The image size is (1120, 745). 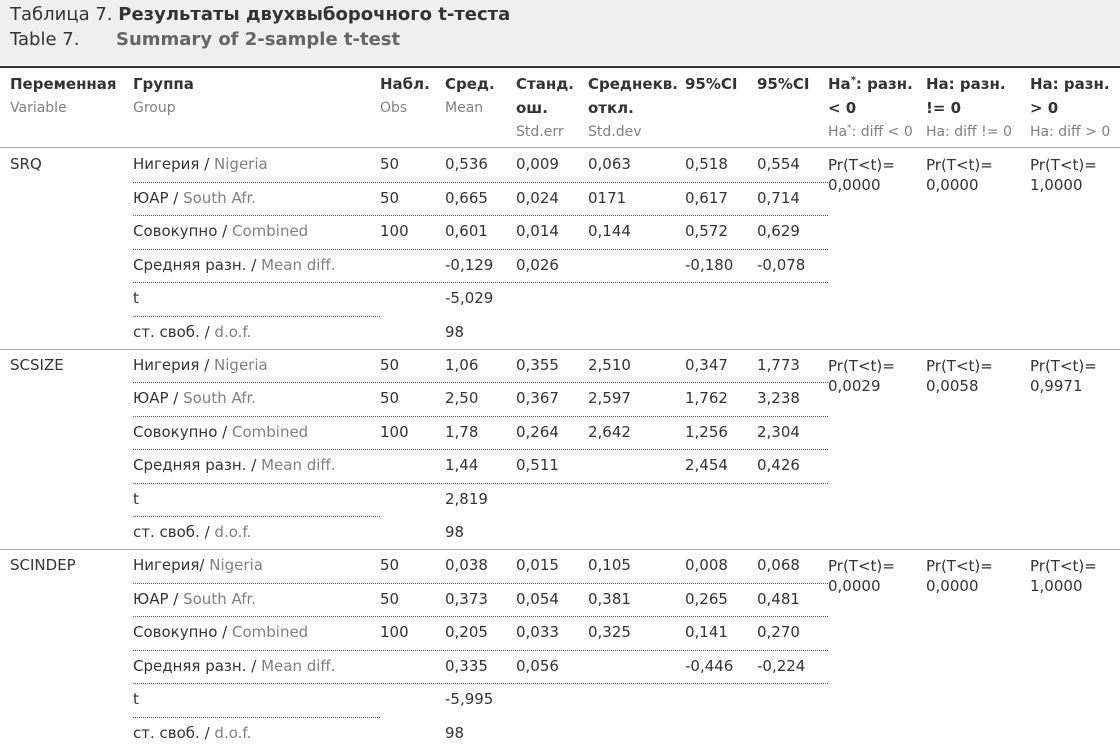 I want to click on cell-mean: -5,029, so click(x=469, y=298).